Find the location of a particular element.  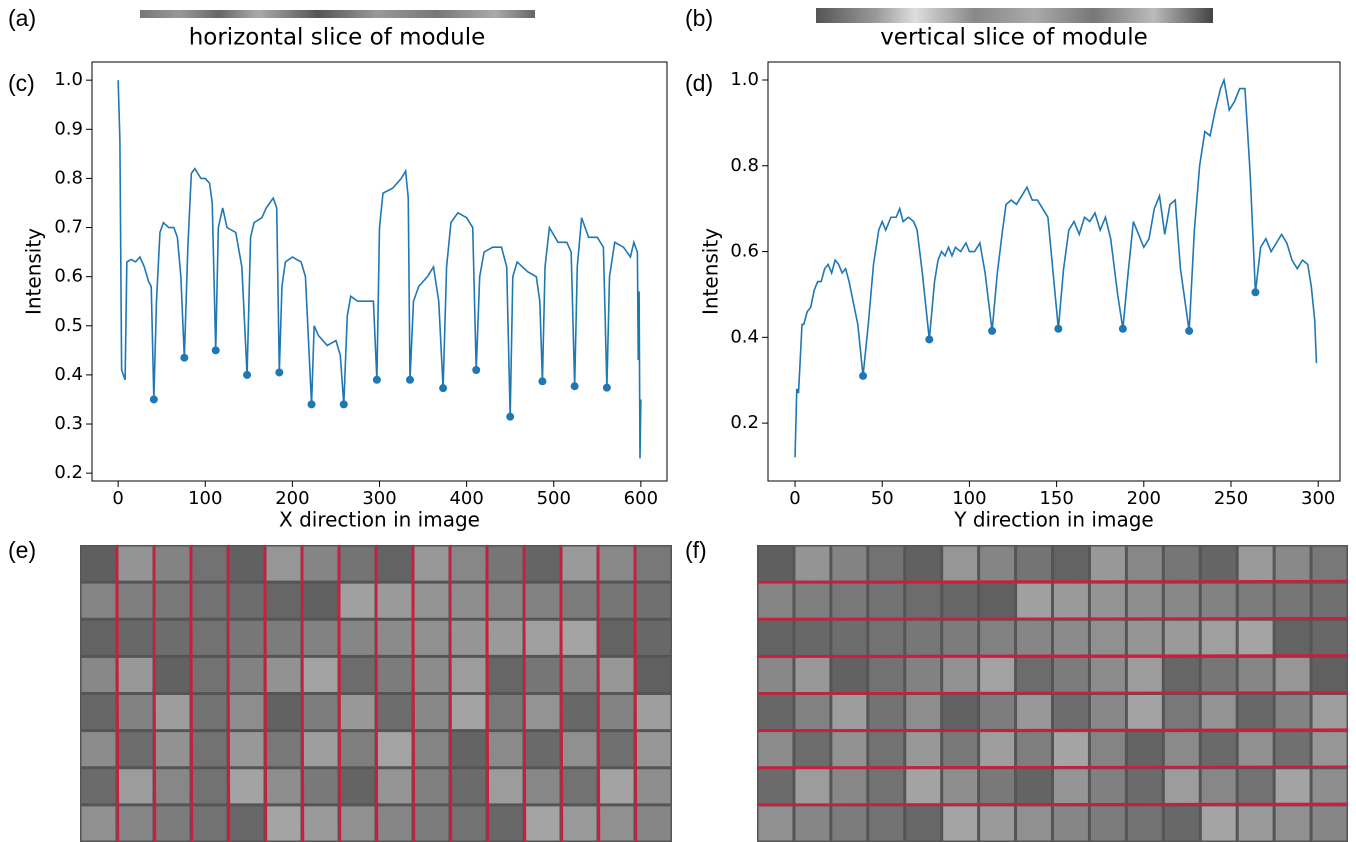

y-axis-label: Intensity is located at coordinates (34, 271).